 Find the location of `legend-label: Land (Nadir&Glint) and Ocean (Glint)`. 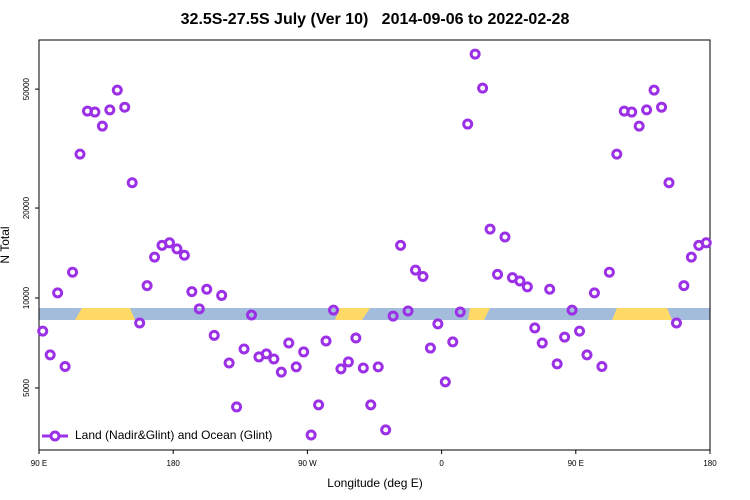

legend-label: Land (Nadir&Glint) and Ocean (Glint) is located at coordinates (173, 435).